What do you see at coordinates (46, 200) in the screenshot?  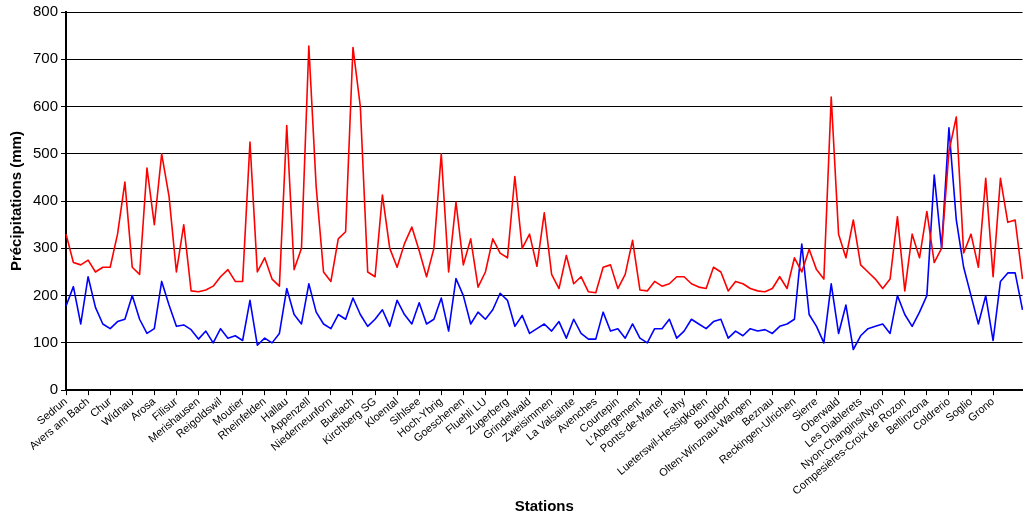 I see `y-tick-label: 400` at bounding box center [46, 200].